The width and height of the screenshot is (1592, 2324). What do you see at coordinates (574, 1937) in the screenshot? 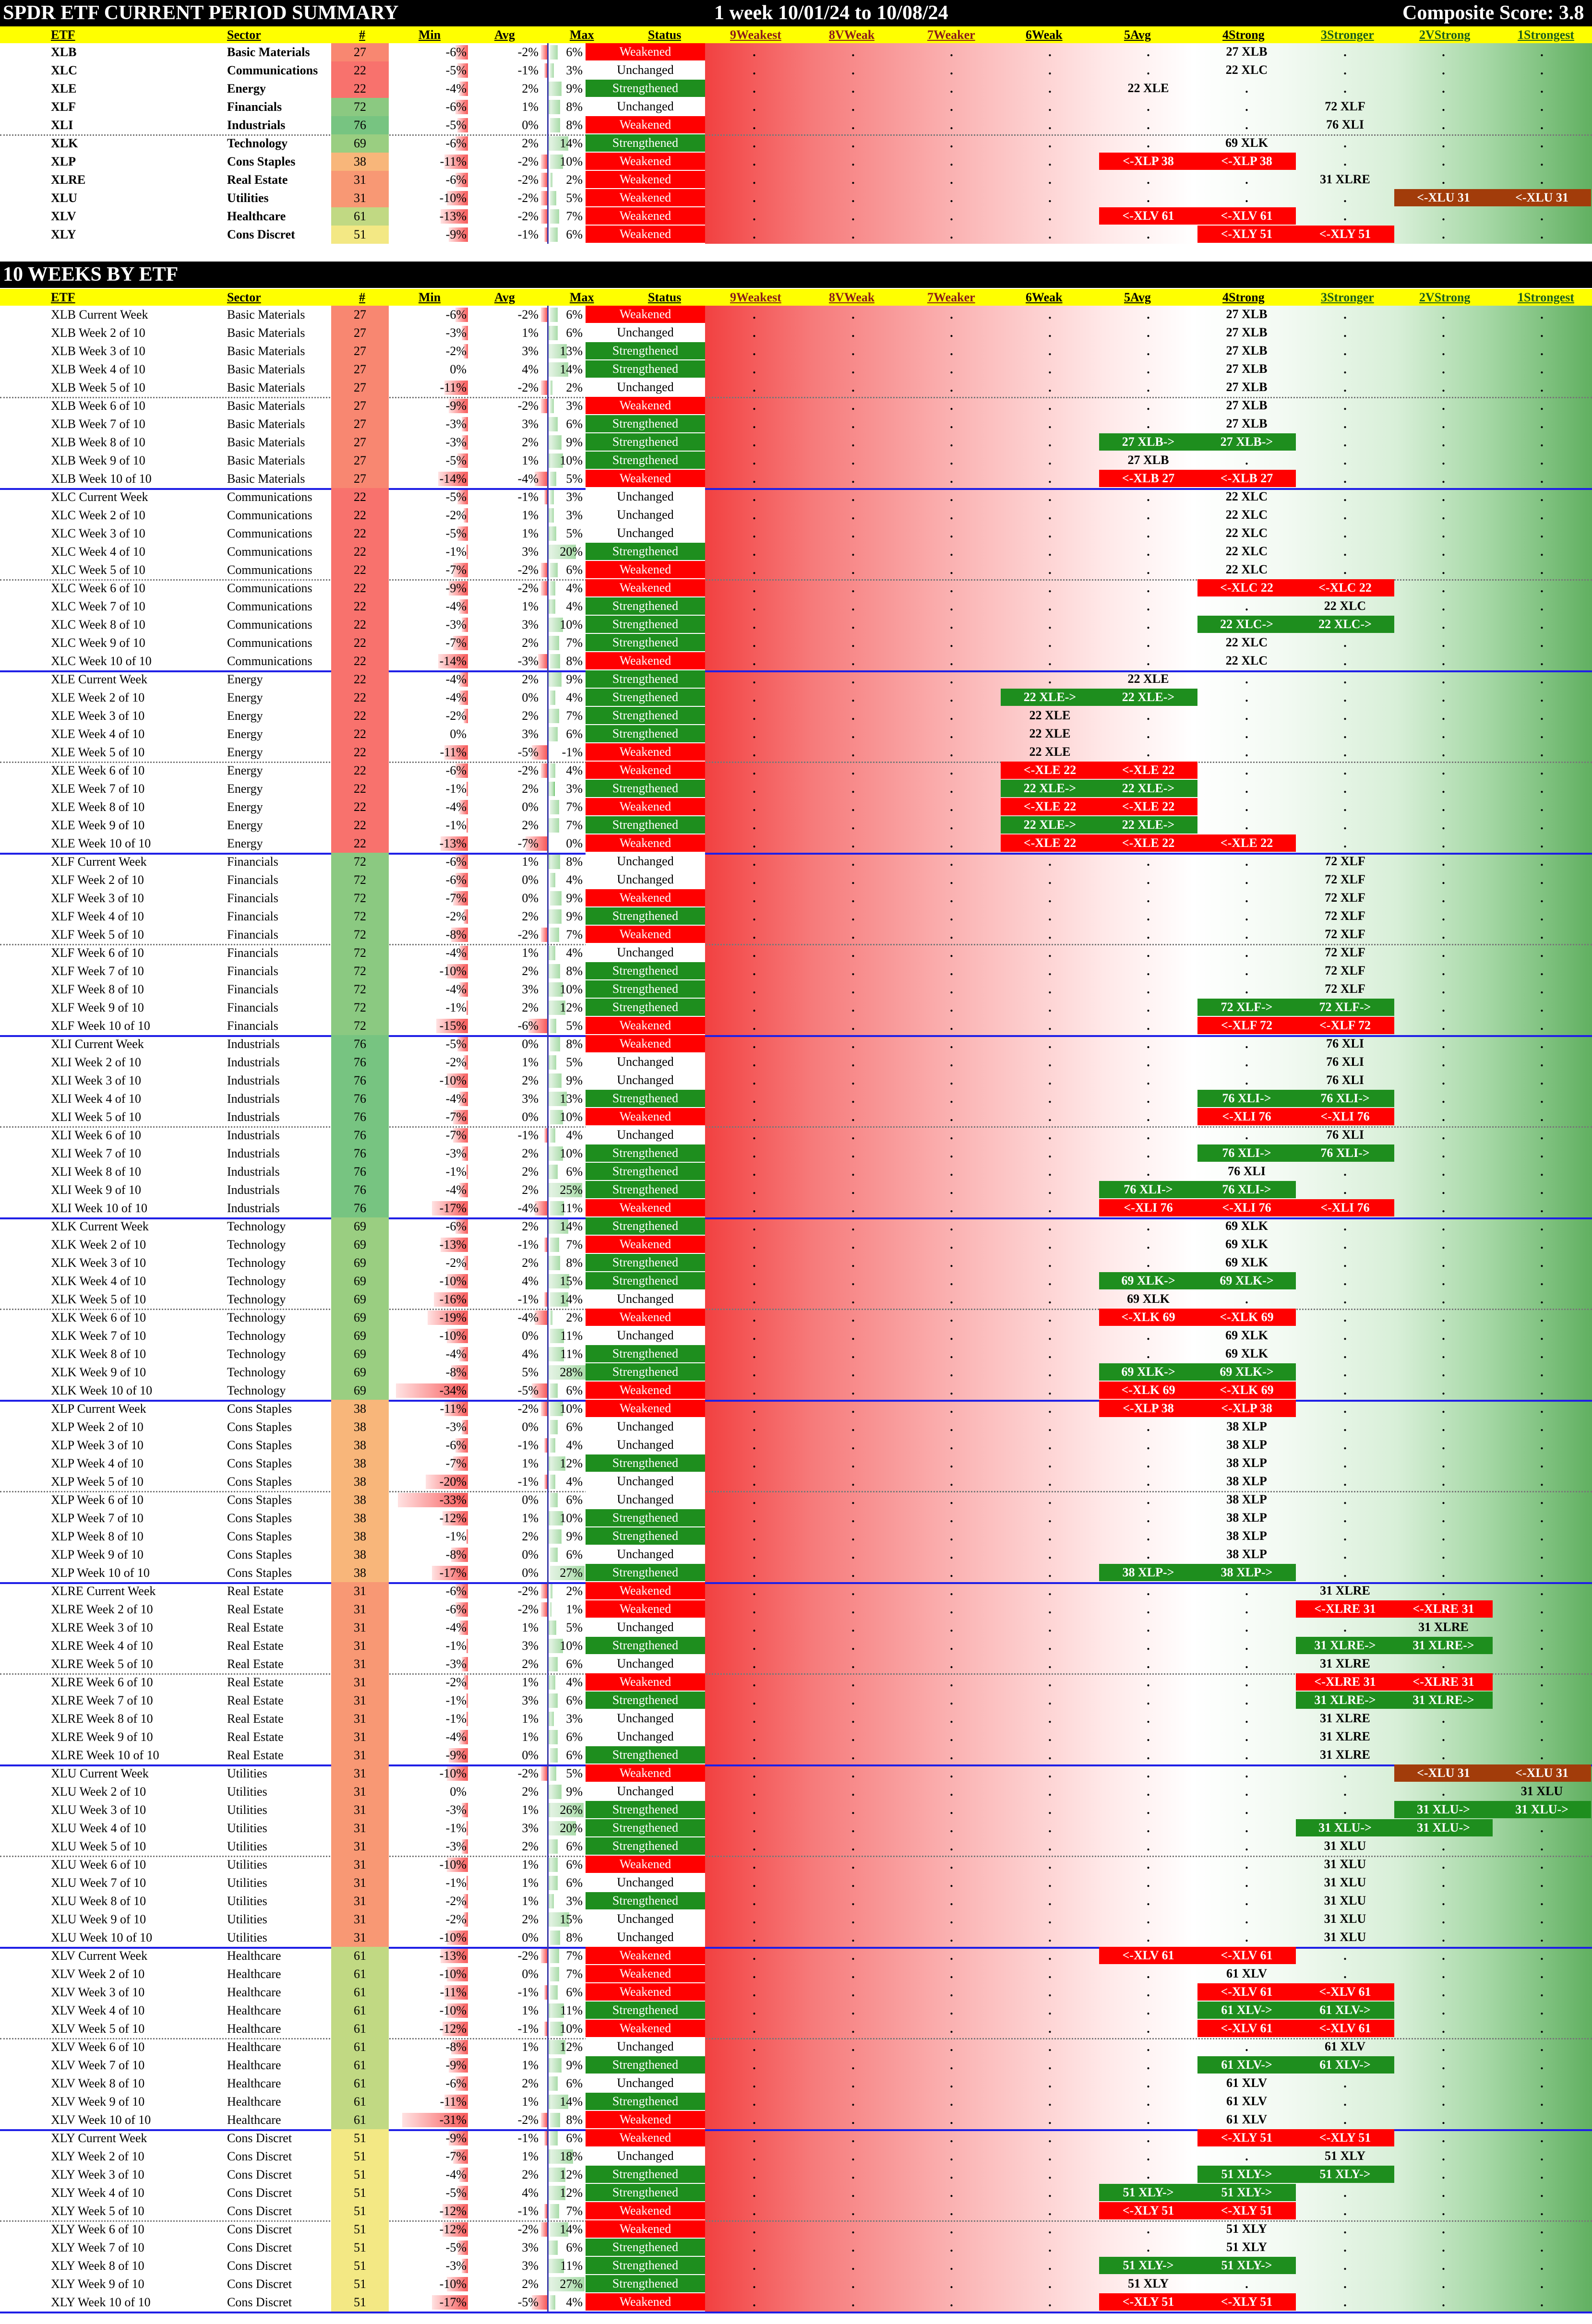
I see `max-value: 8%` at bounding box center [574, 1937].